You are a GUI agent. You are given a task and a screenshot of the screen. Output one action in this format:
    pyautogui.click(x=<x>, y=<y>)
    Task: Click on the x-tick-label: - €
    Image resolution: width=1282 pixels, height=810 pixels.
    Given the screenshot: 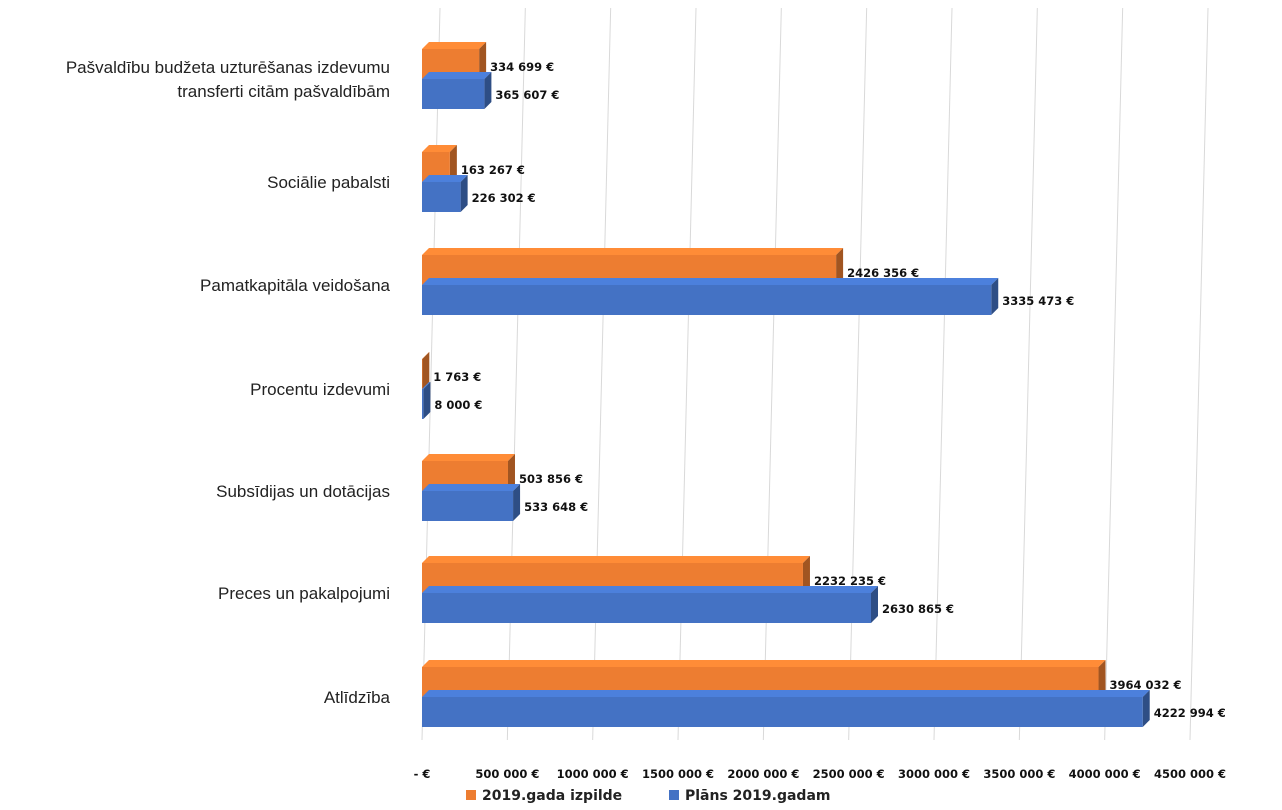 What is the action you would take?
    pyautogui.click(x=422, y=774)
    